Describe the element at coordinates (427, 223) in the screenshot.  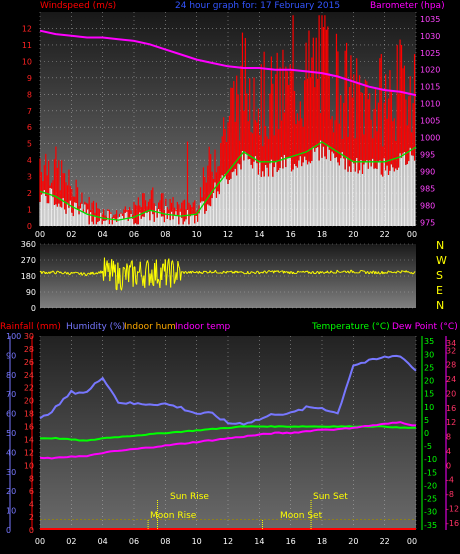
I see `barometer-tick-label: 975` at that location.